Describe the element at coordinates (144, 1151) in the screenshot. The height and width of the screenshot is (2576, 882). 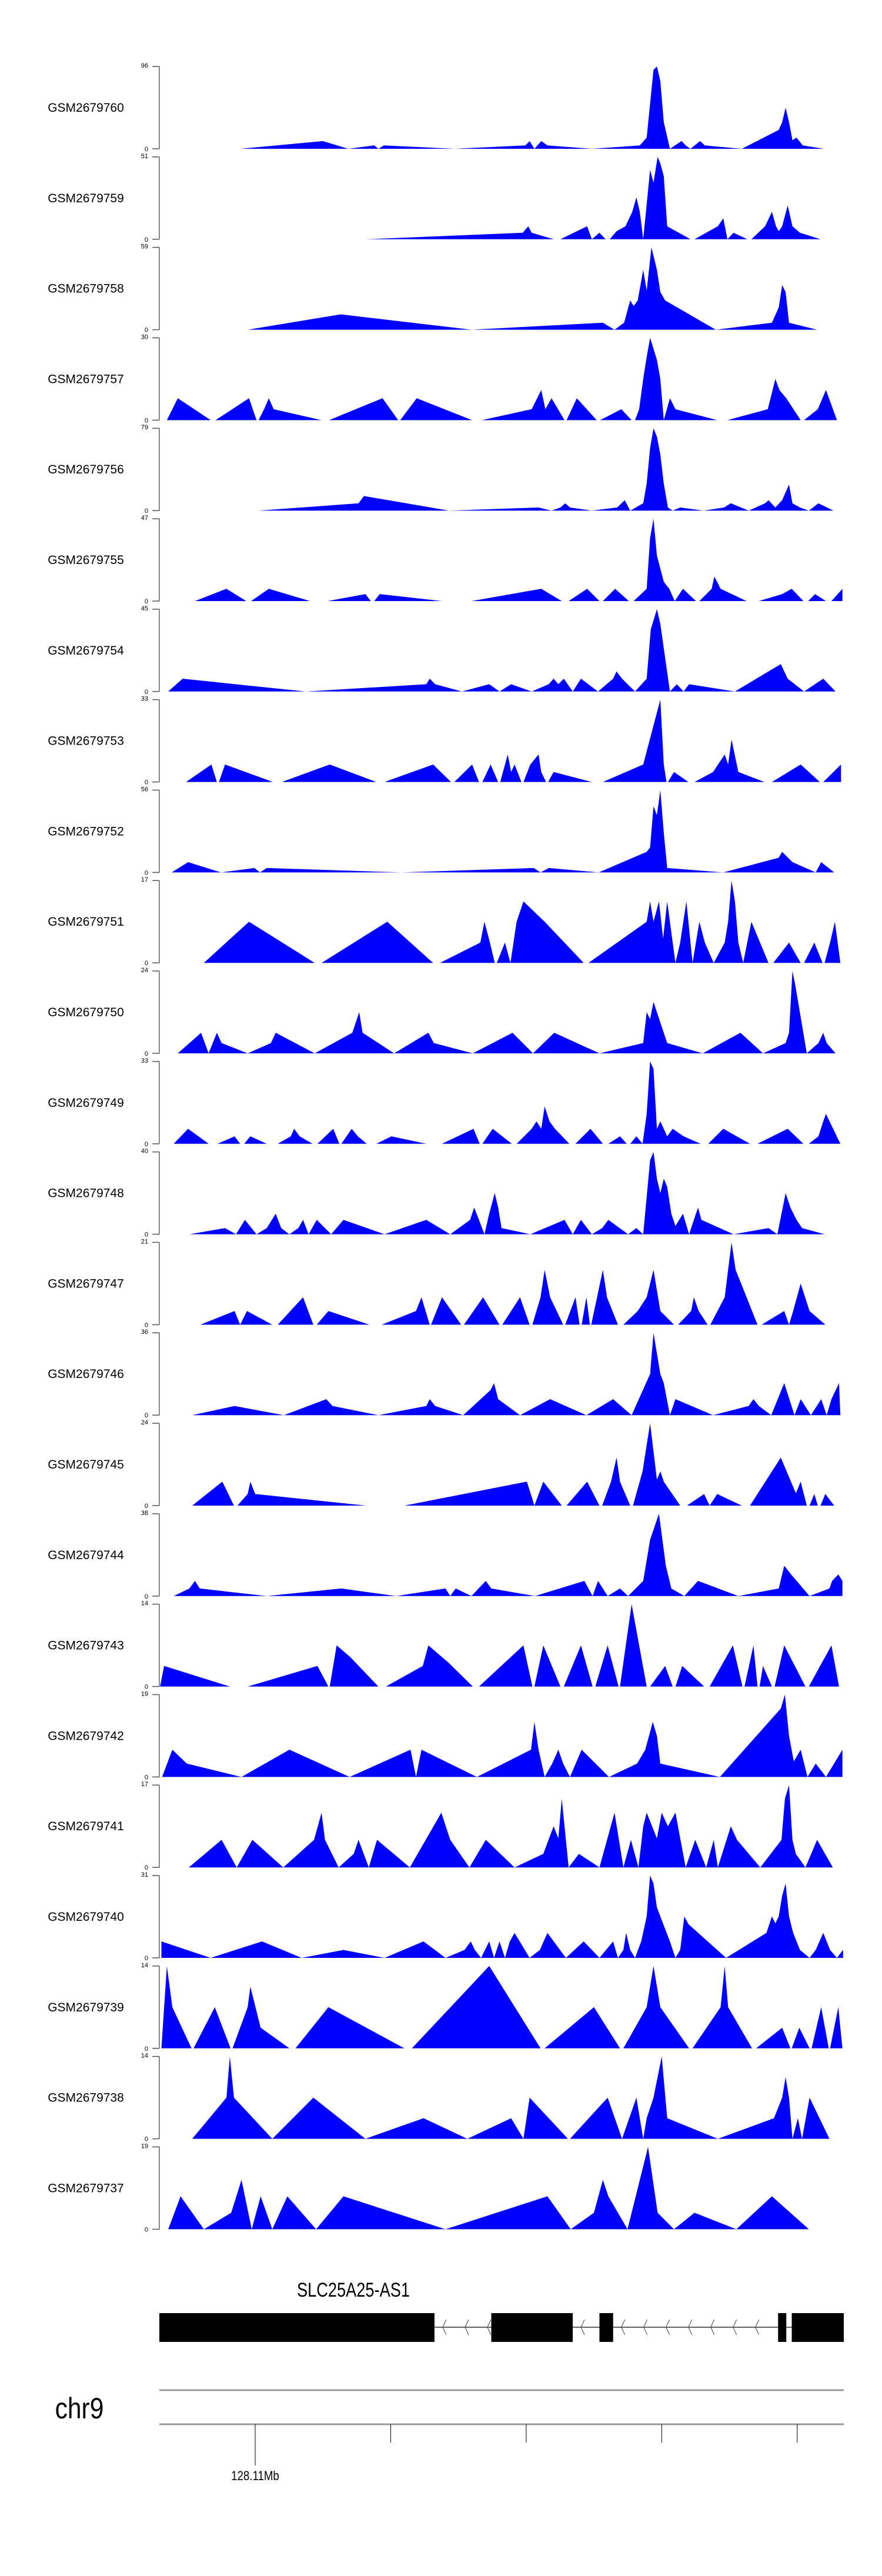
I see `y-tick-label-max: 40` at that location.